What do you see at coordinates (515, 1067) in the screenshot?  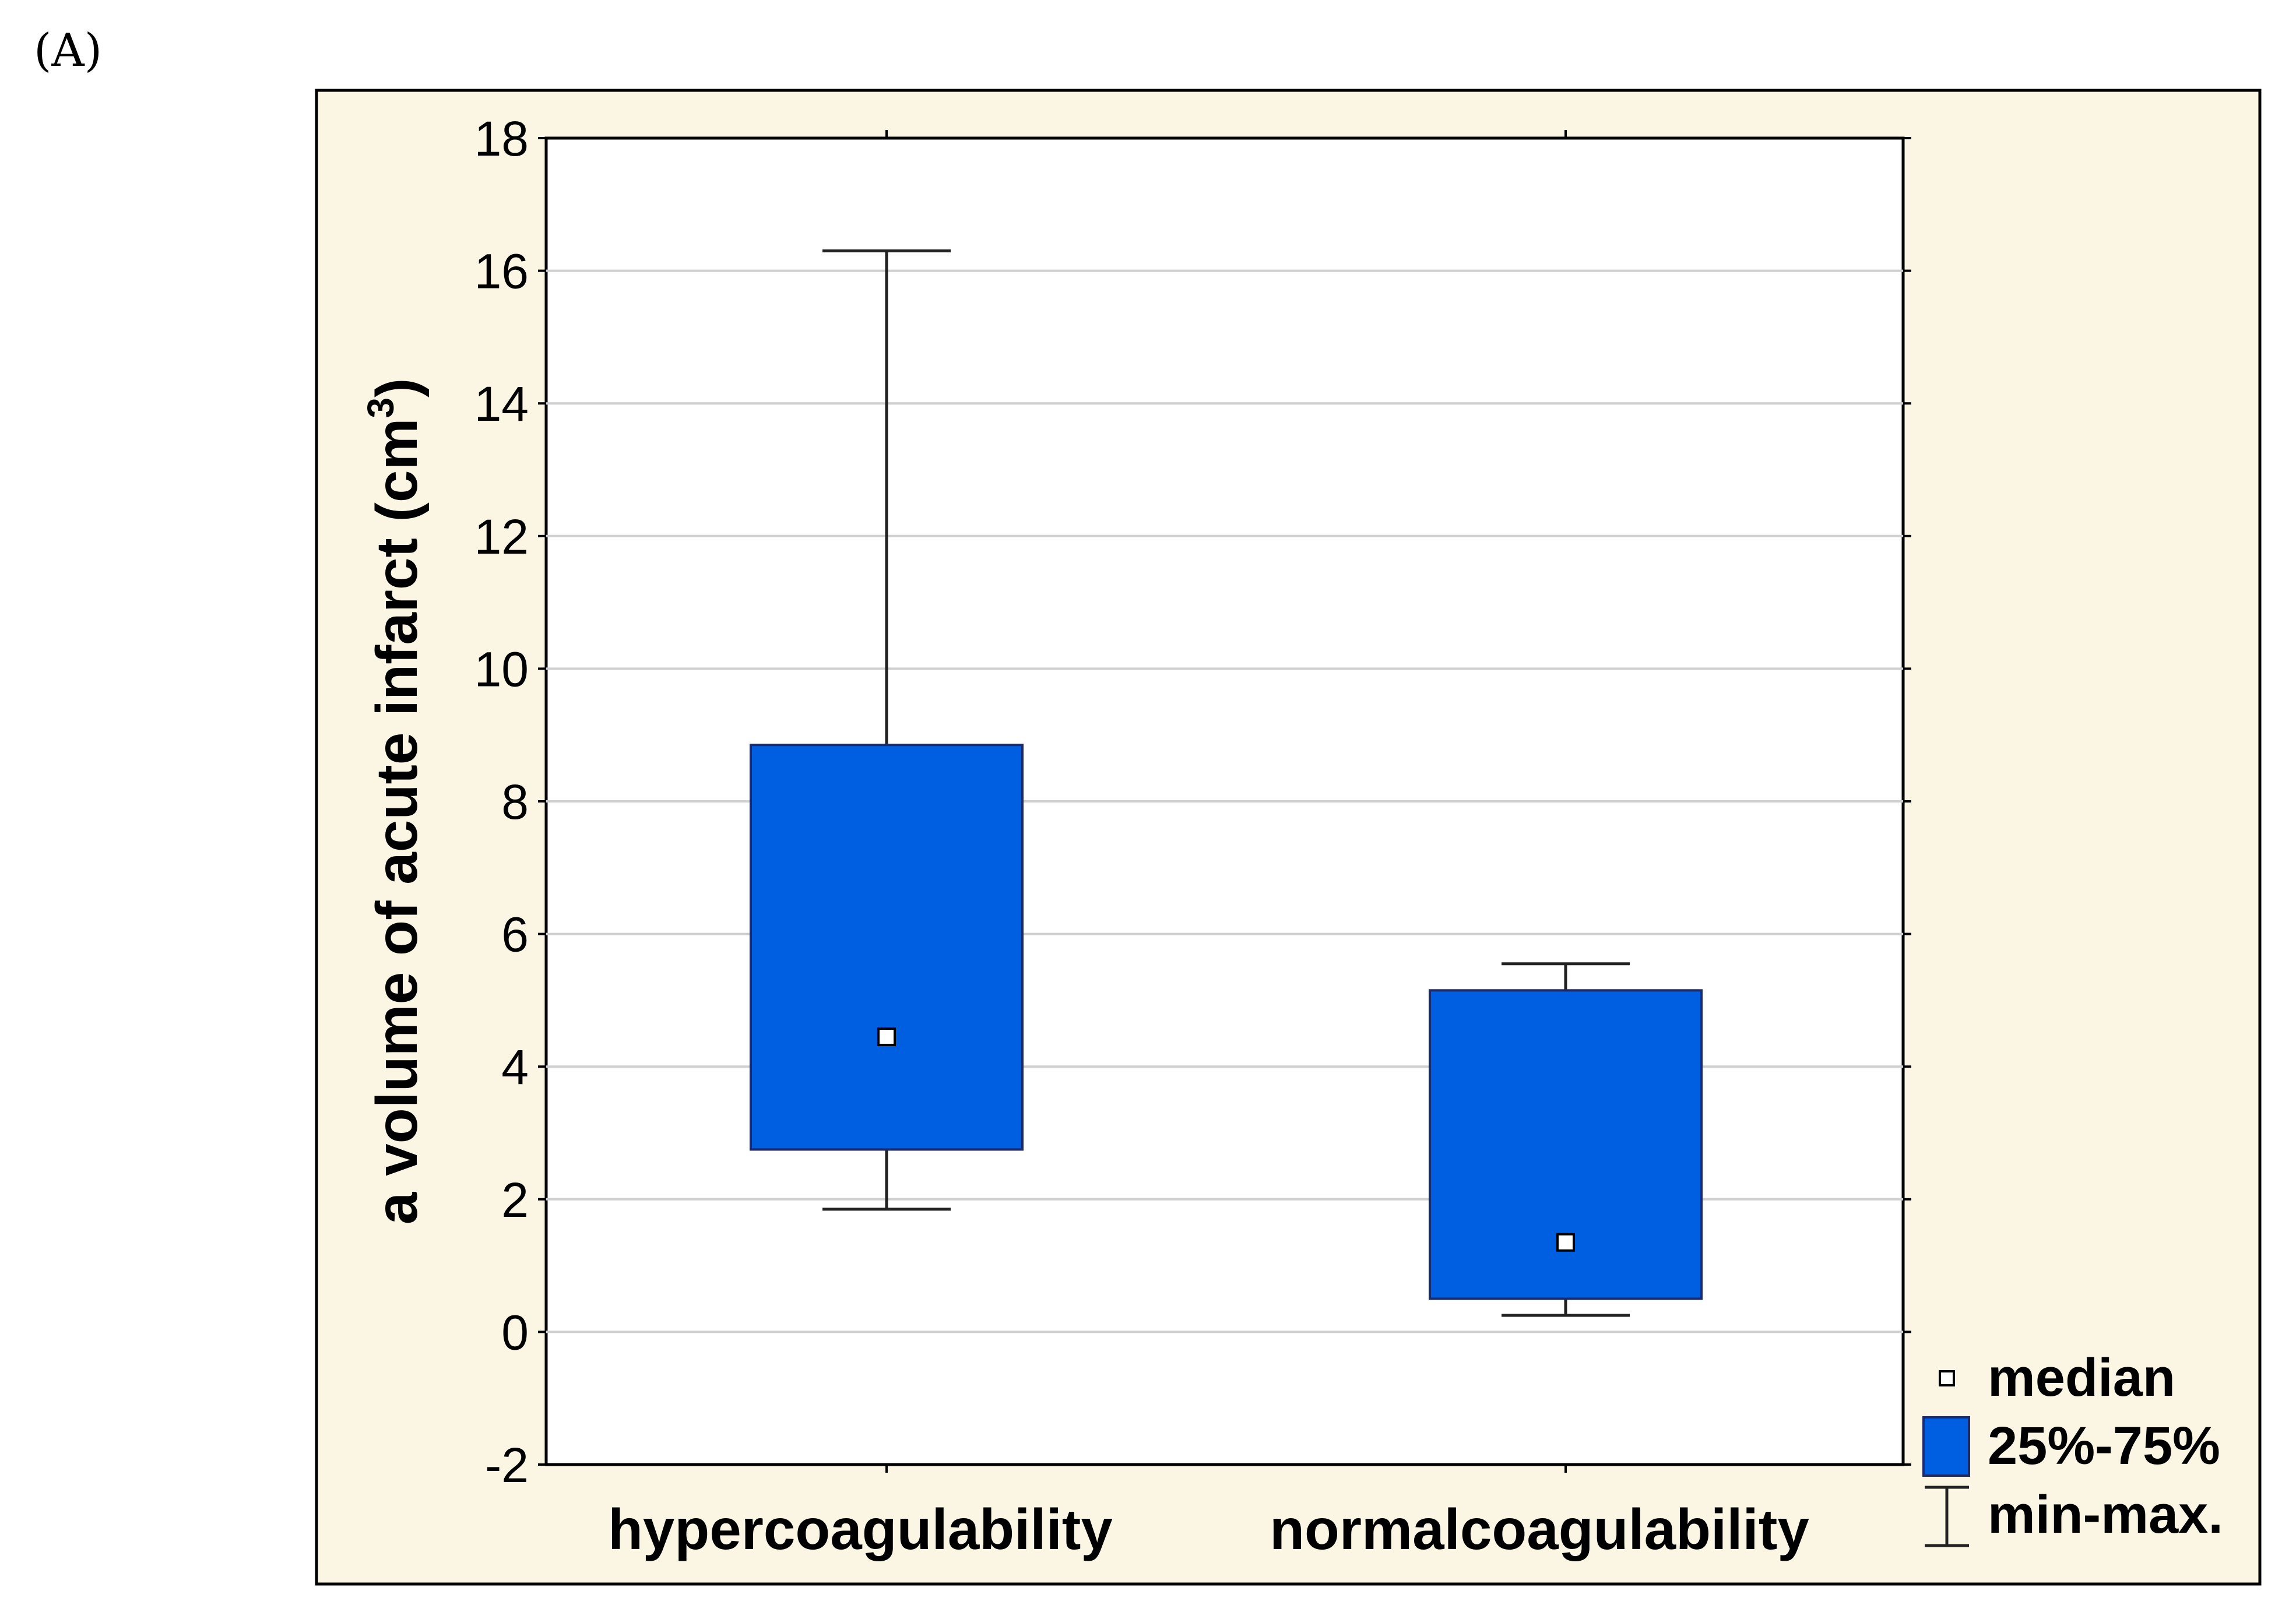 I see `y-tick-label: 4` at bounding box center [515, 1067].